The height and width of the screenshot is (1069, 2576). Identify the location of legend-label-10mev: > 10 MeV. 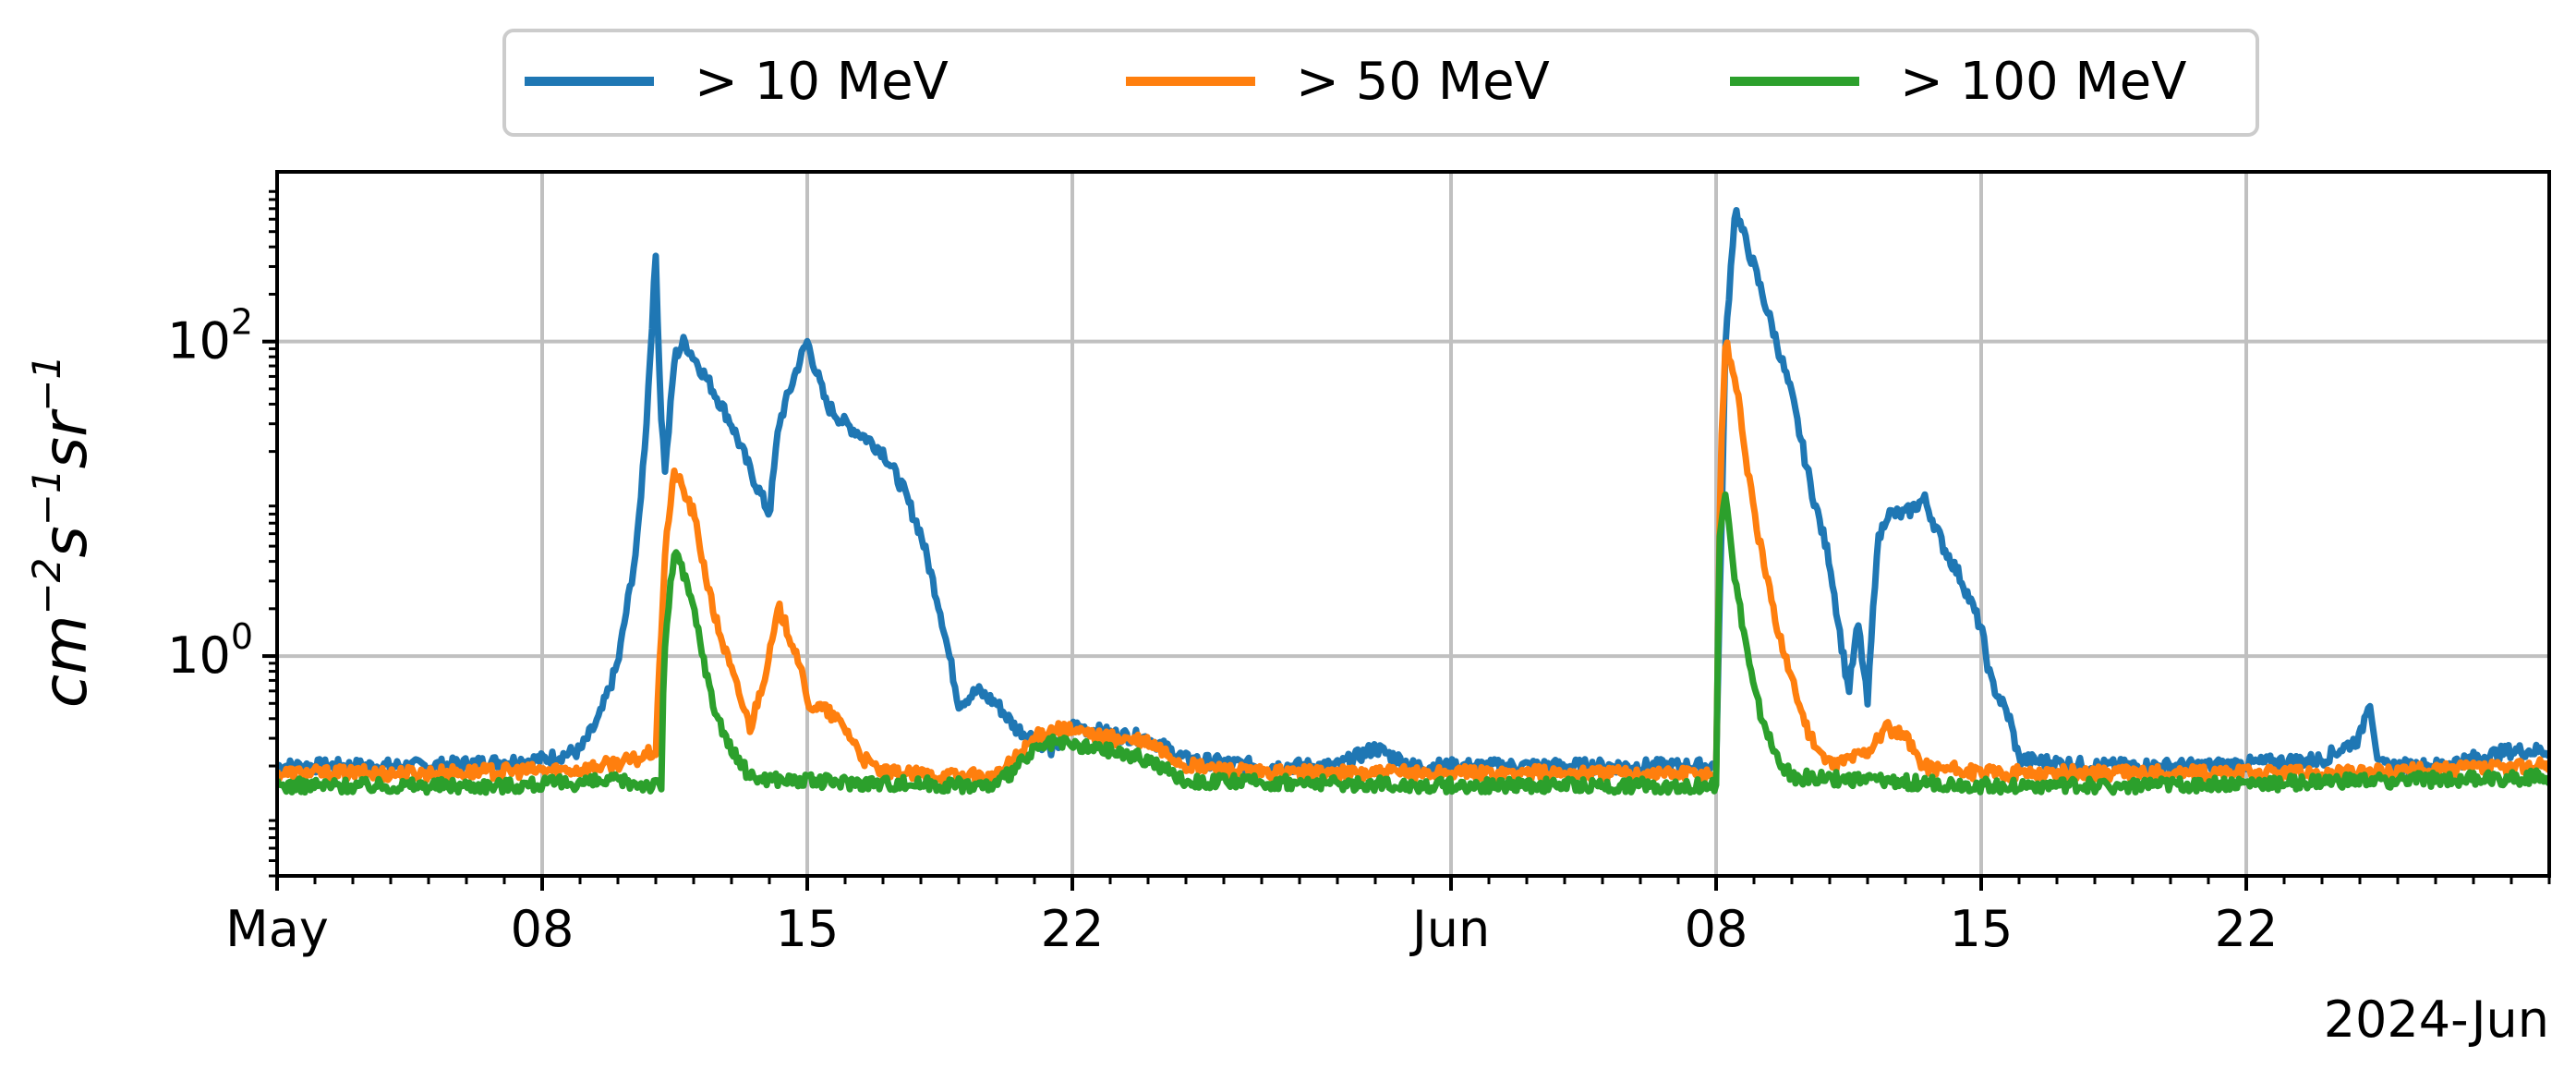
(822, 82).